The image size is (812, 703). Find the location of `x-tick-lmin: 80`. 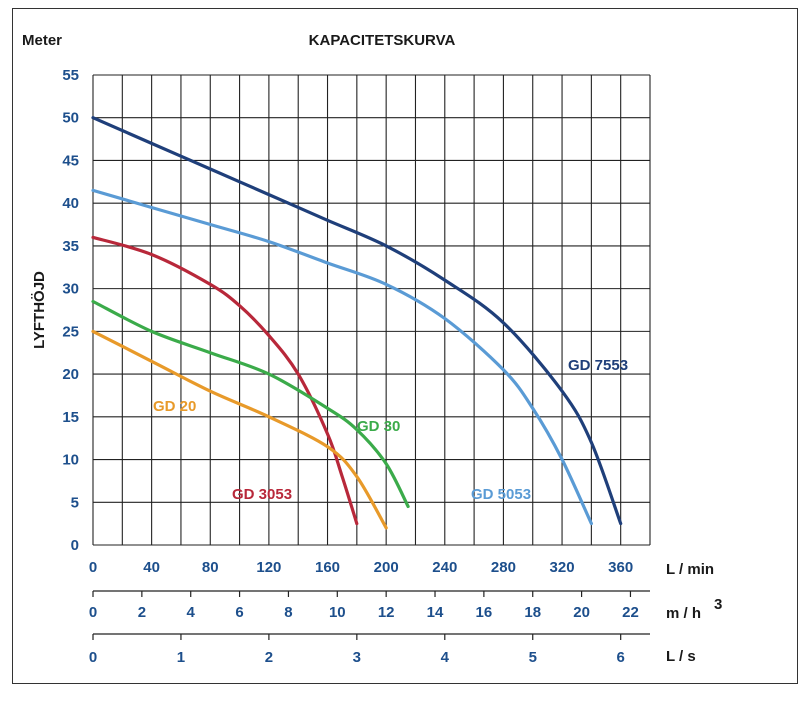

x-tick-lmin: 80 is located at coordinates (210, 567).